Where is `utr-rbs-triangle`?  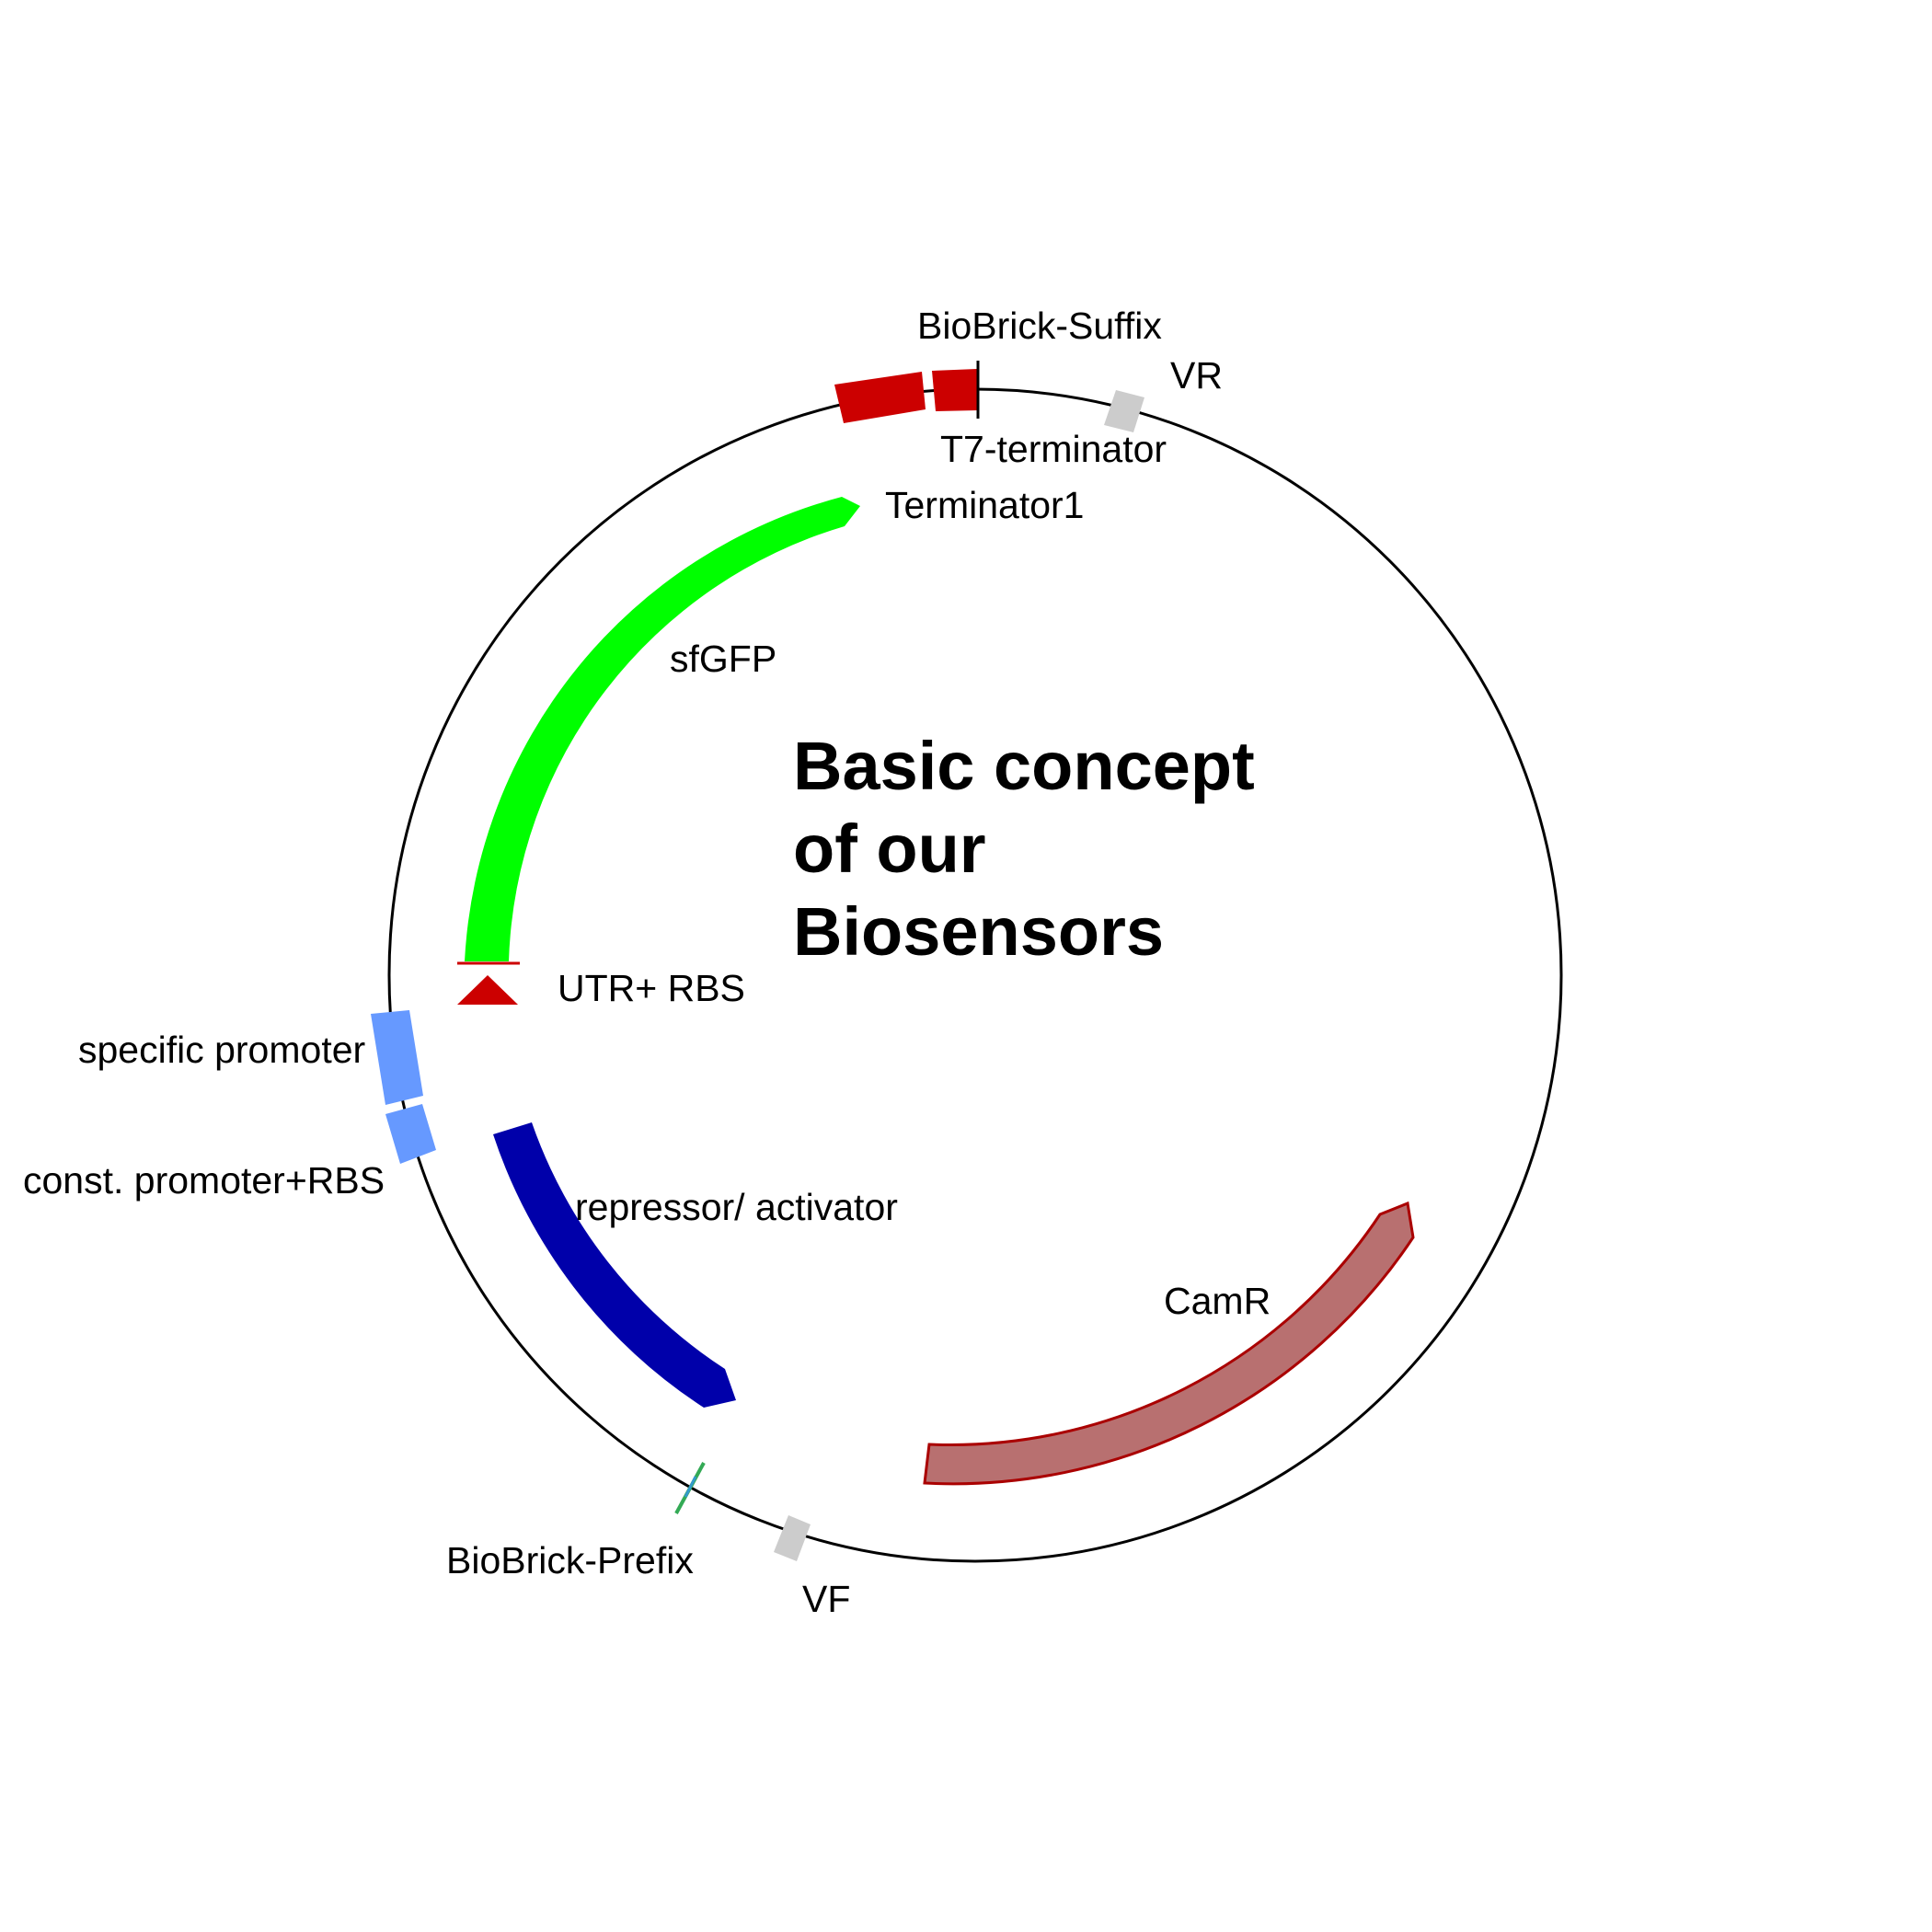 utr-rbs-triangle is located at coordinates (487, 990).